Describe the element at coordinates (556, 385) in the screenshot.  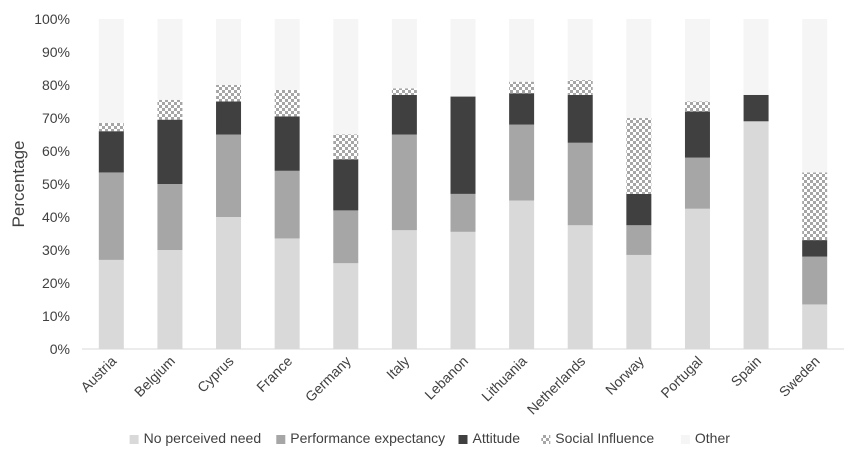
I see `x-tick-label: Netherlands` at that location.